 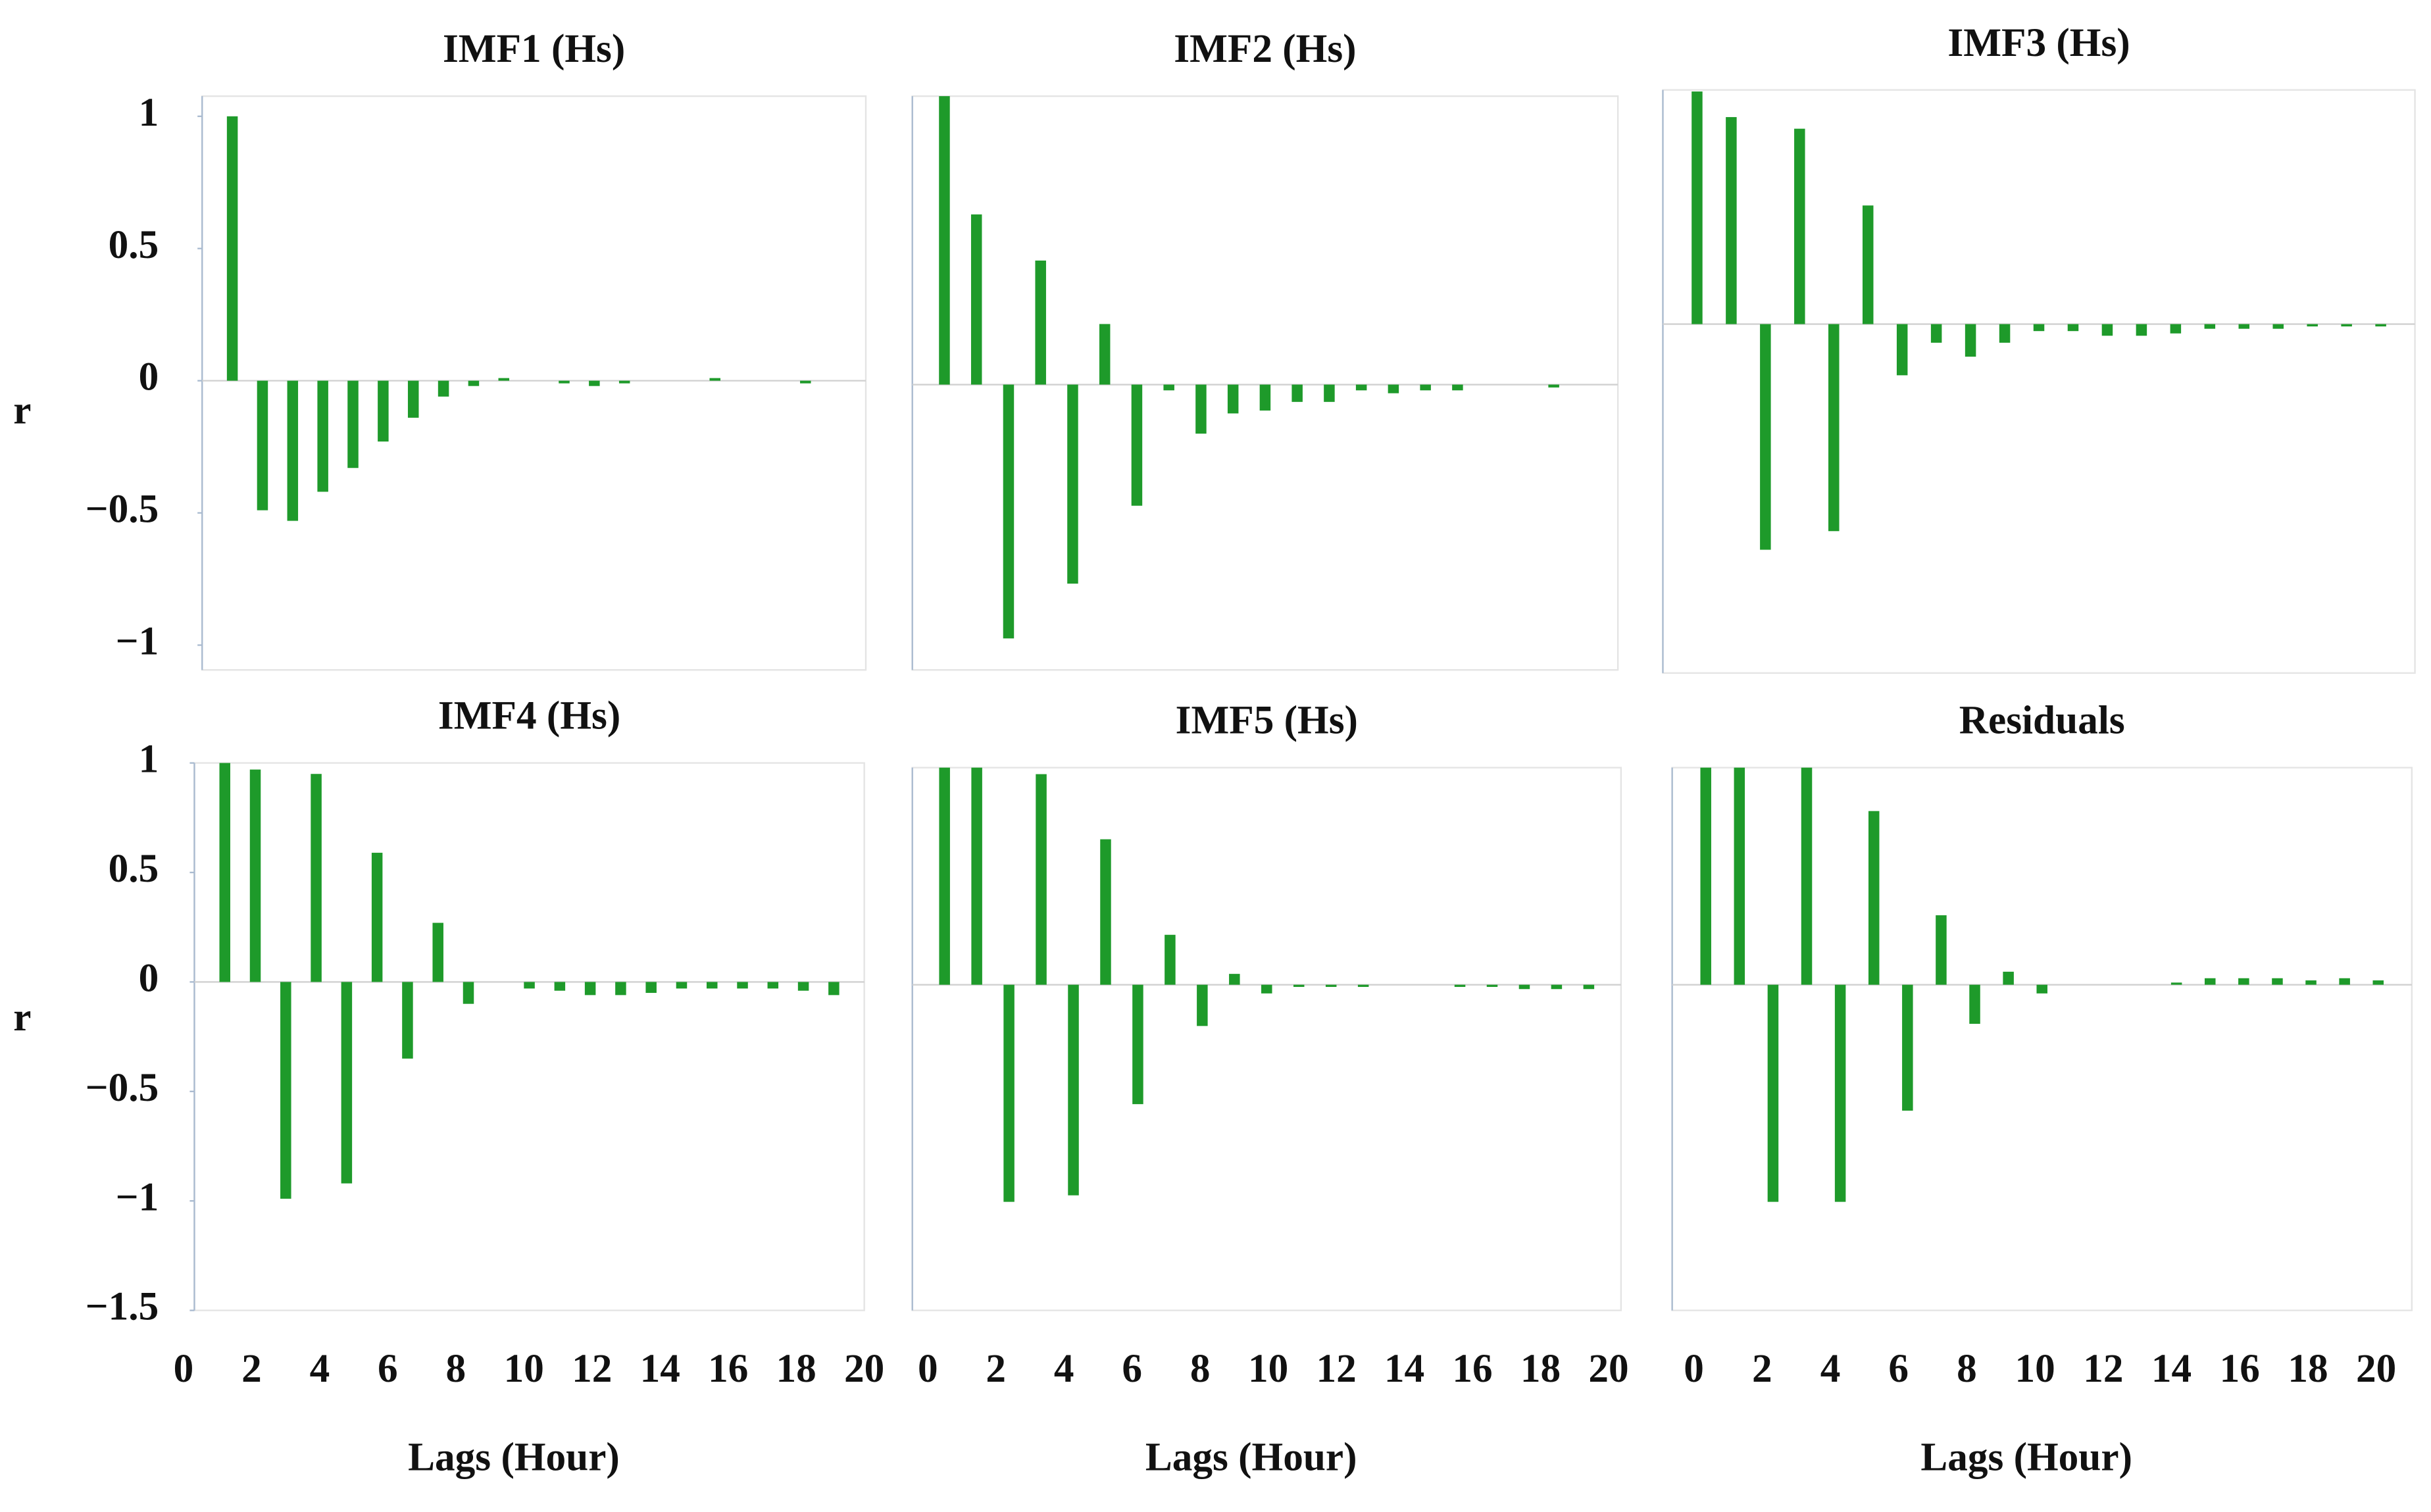 What do you see at coordinates (134, 244) in the screenshot?
I see `y-tick-label: 0.5` at bounding box center [134, 244].